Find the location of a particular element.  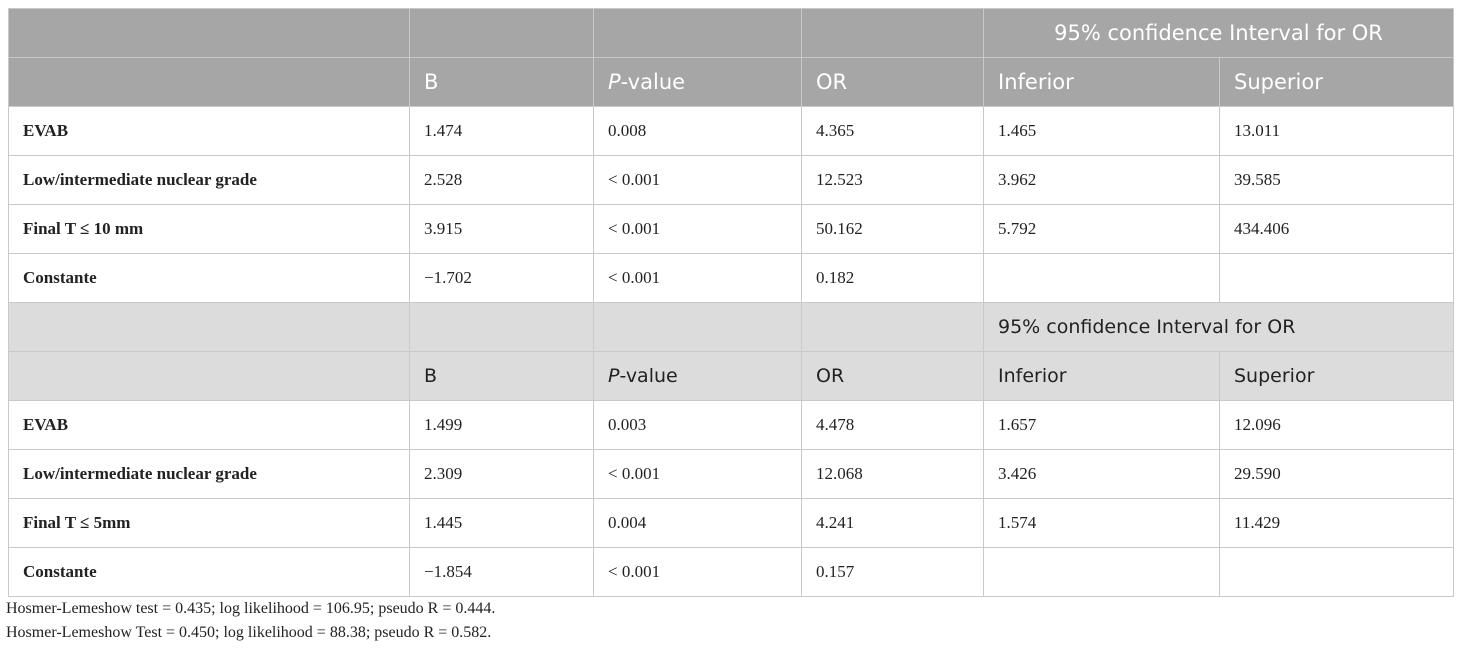

cell: 39.585 is located at coordinates (1336, 180).